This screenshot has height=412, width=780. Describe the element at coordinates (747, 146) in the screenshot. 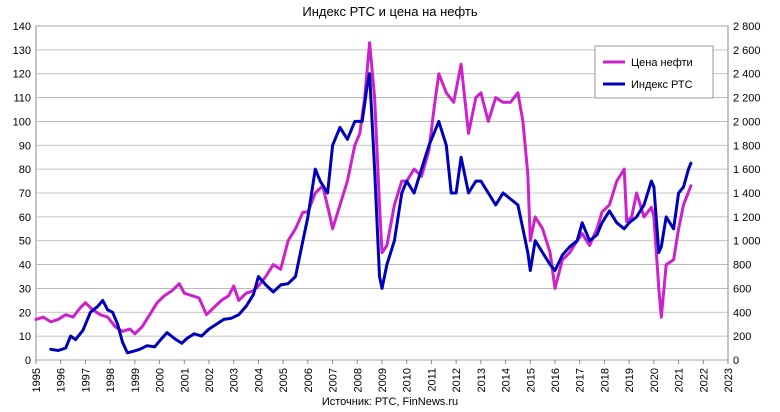

I see `right-tick-label: 1 800` at that location.